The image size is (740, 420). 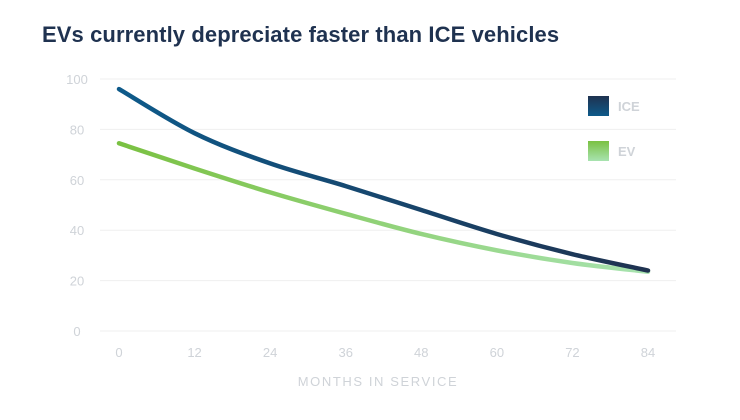 What do you see at coordinates (598, 106) in the screenshot?
I see `legend-swatch-ice` at bounding box center [598, 106].